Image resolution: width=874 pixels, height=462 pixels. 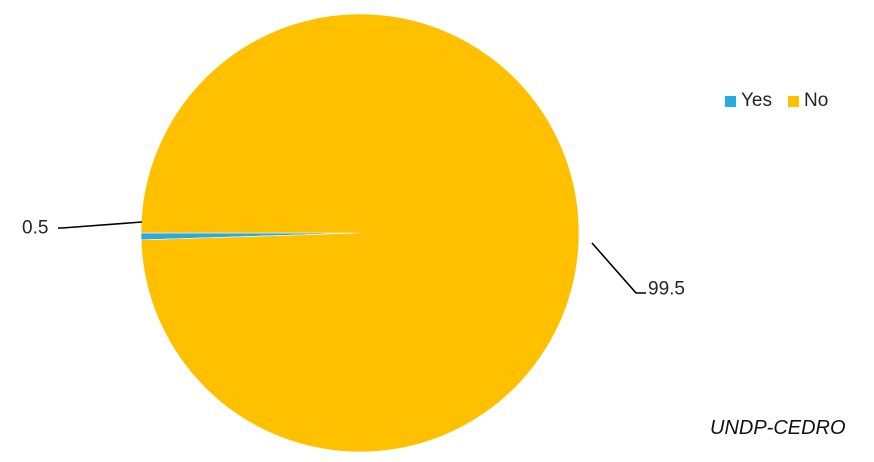 I want to click on leader-line-yes, so click(x=100, y=225).